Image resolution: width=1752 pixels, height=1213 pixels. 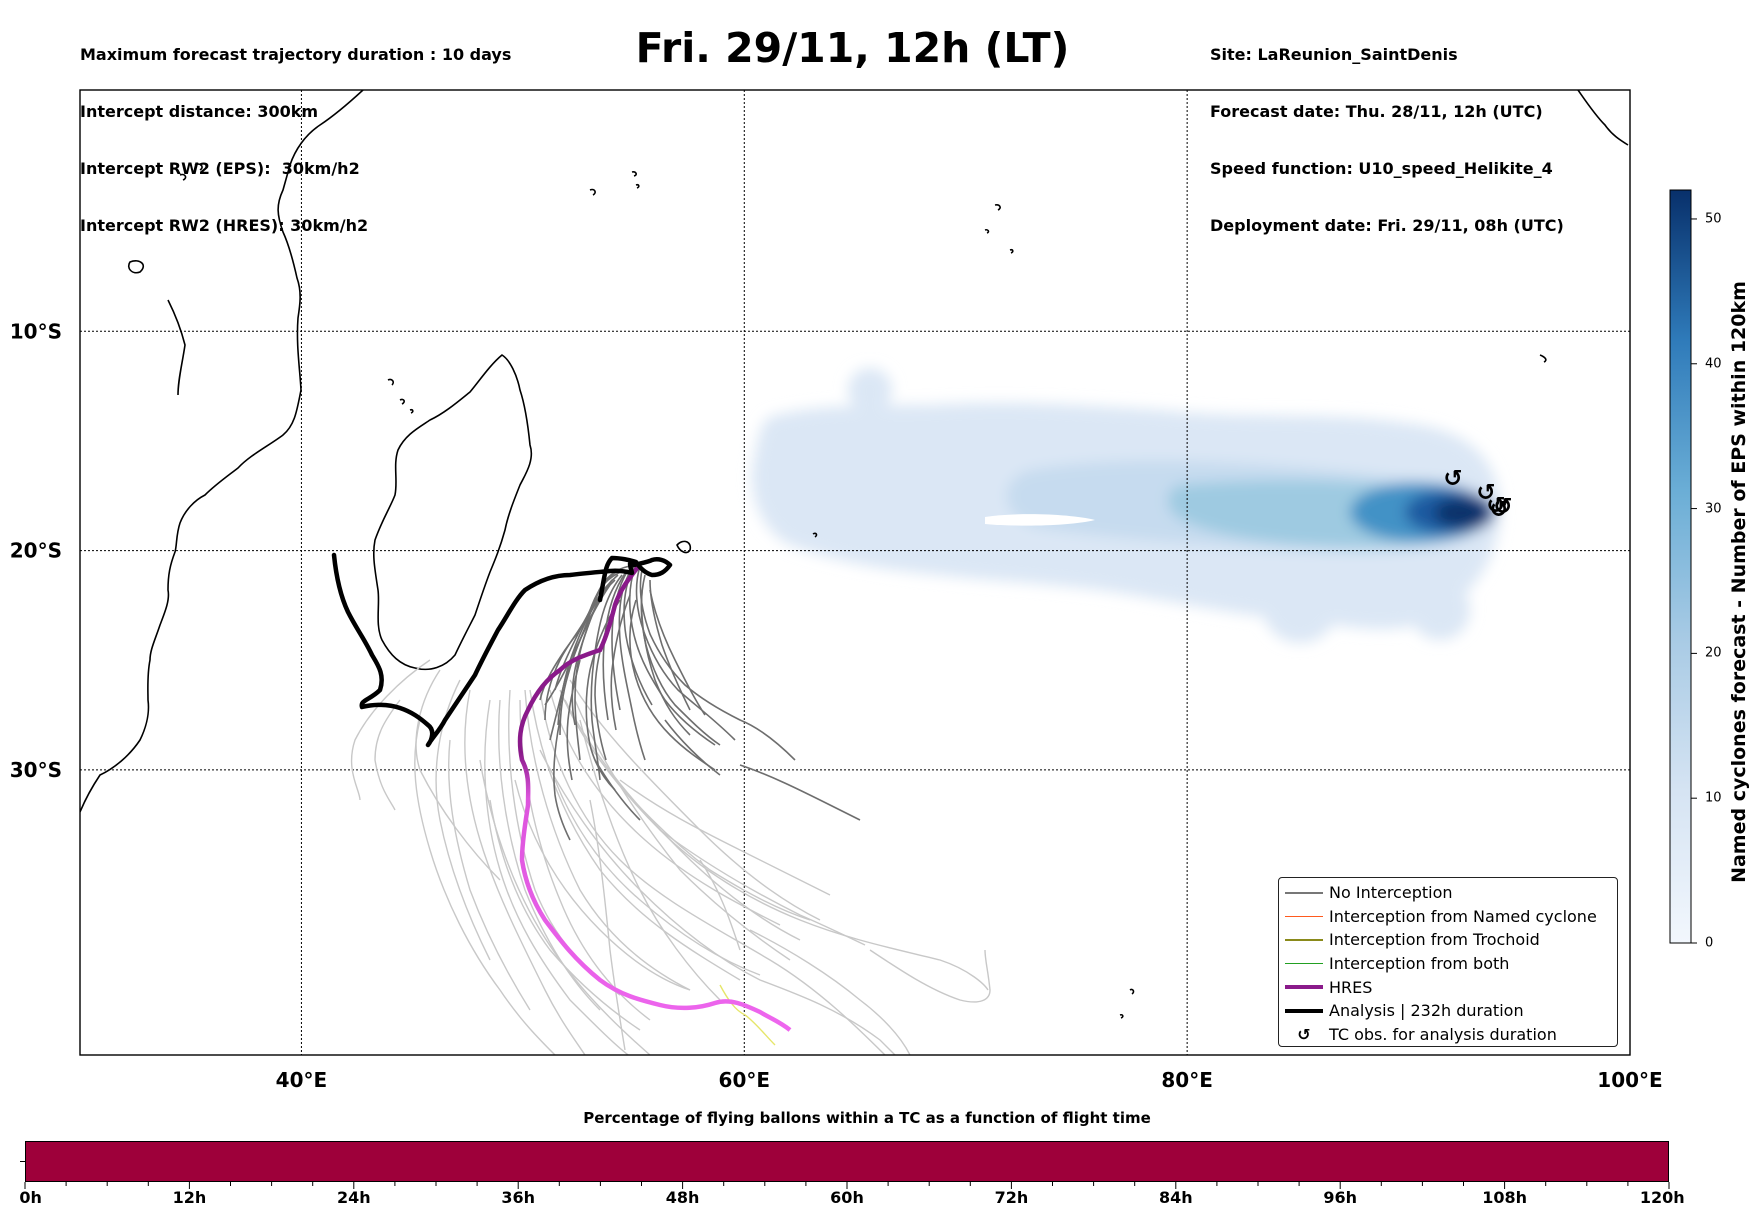 I want to click on forecast-date-line: Forecast date: Thu. 28/11, 12h (UTC), so click(x=1376, y=111).